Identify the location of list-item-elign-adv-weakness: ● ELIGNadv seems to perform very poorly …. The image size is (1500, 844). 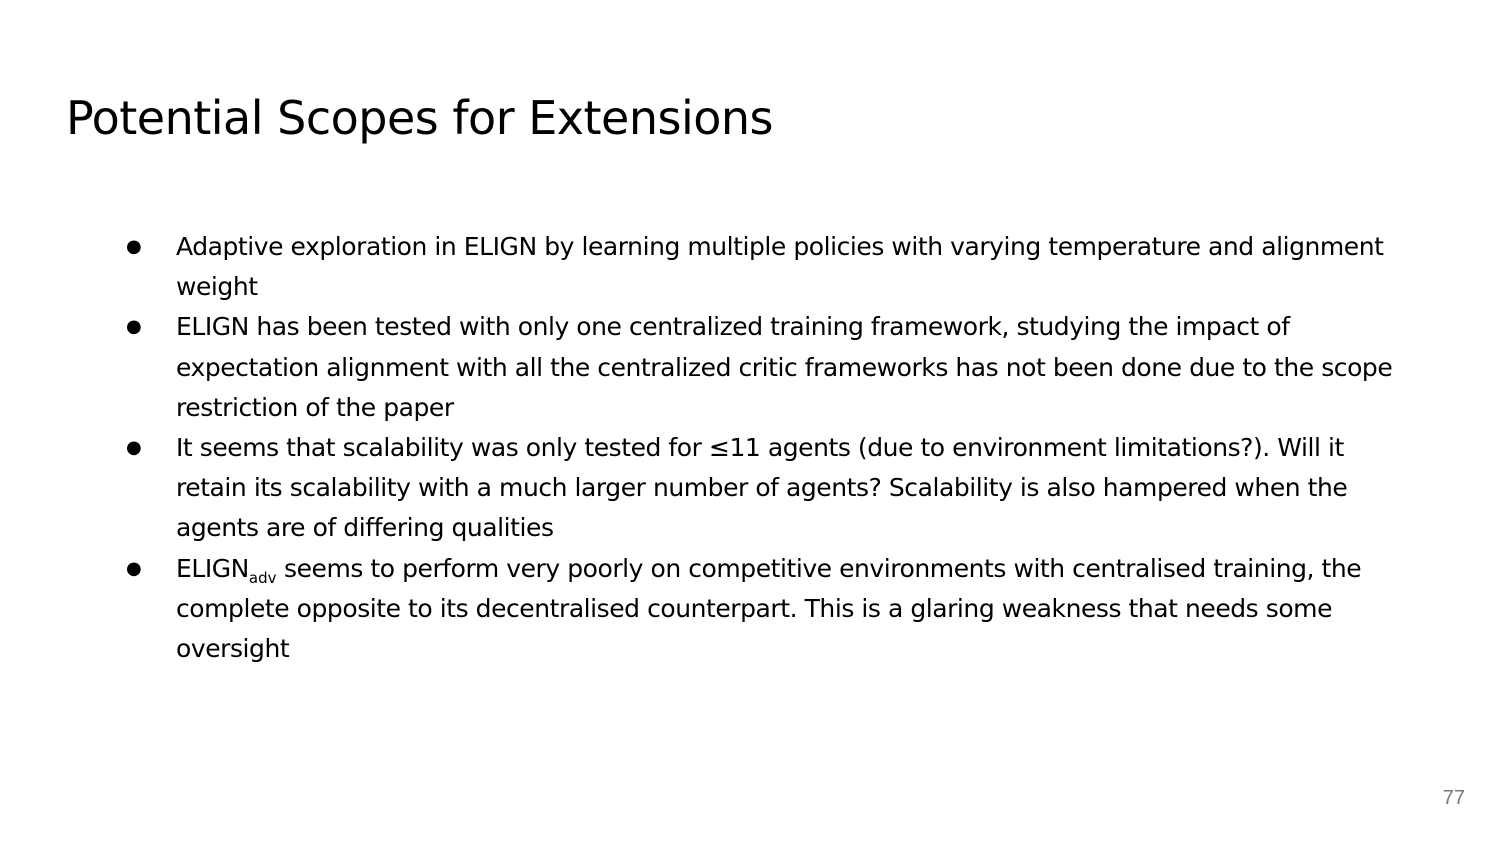
(769, 609).